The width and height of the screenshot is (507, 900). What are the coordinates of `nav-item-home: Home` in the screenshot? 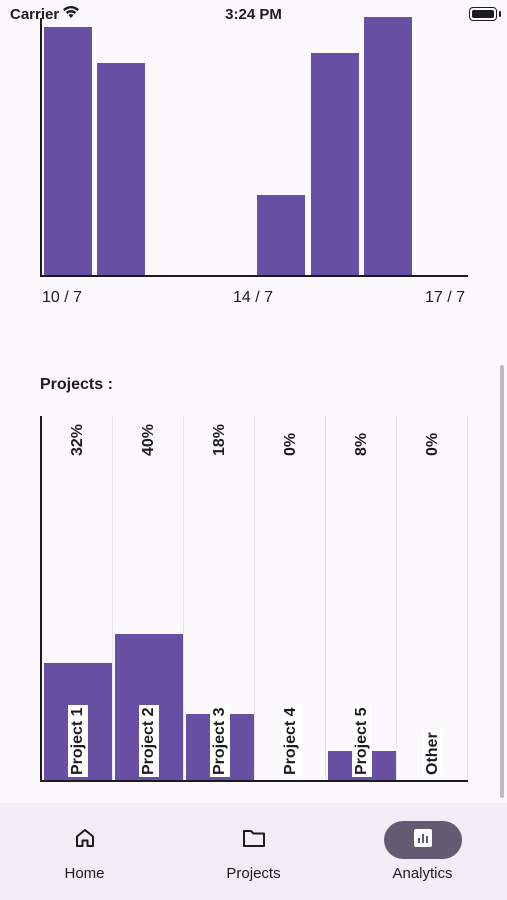 It's located at (84, 851).